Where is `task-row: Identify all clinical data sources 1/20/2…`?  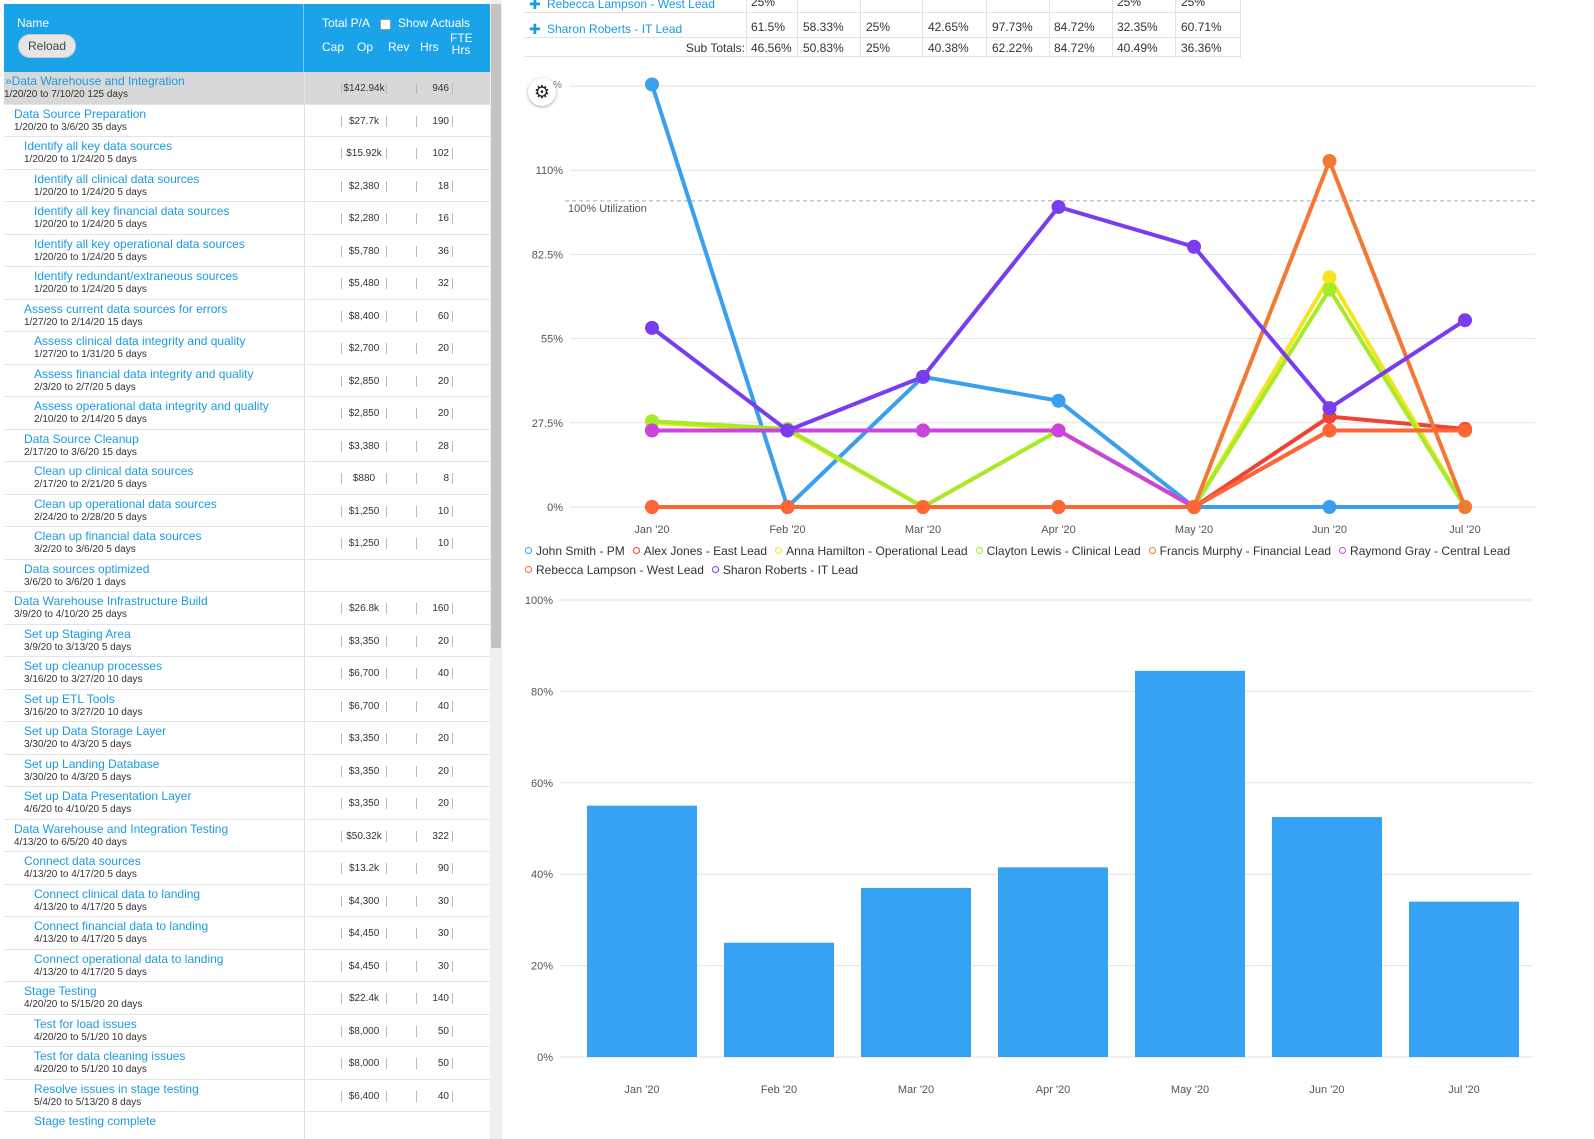
task-row: Identify all clinical data sources 1/20/2… is located at coordinates (247, 185).